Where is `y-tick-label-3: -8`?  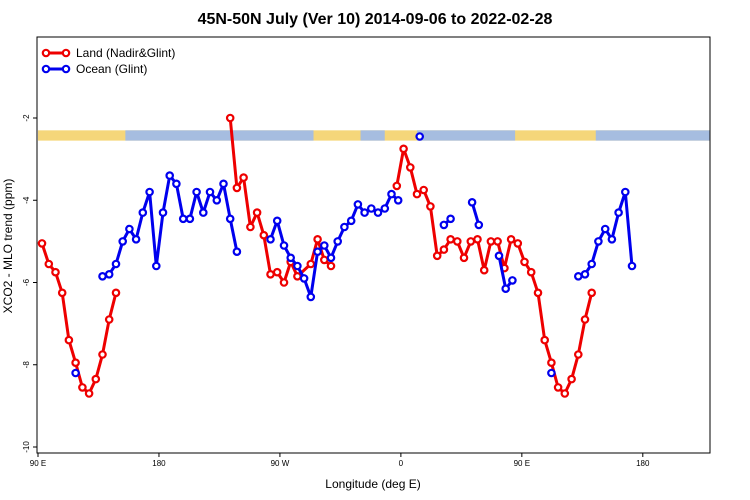 y-tick-label-3: -8 is located at coordinates (26, 365).